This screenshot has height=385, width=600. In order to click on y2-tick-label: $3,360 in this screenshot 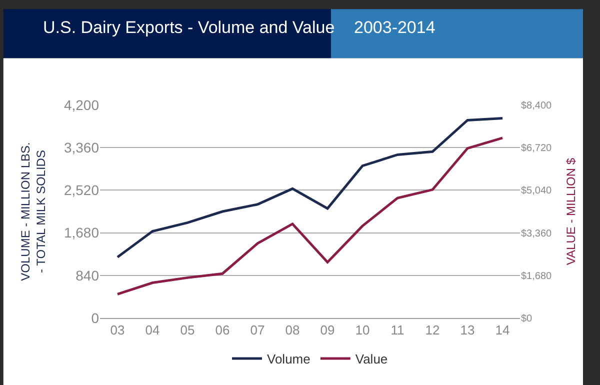, I will do `click(536, 234)`.